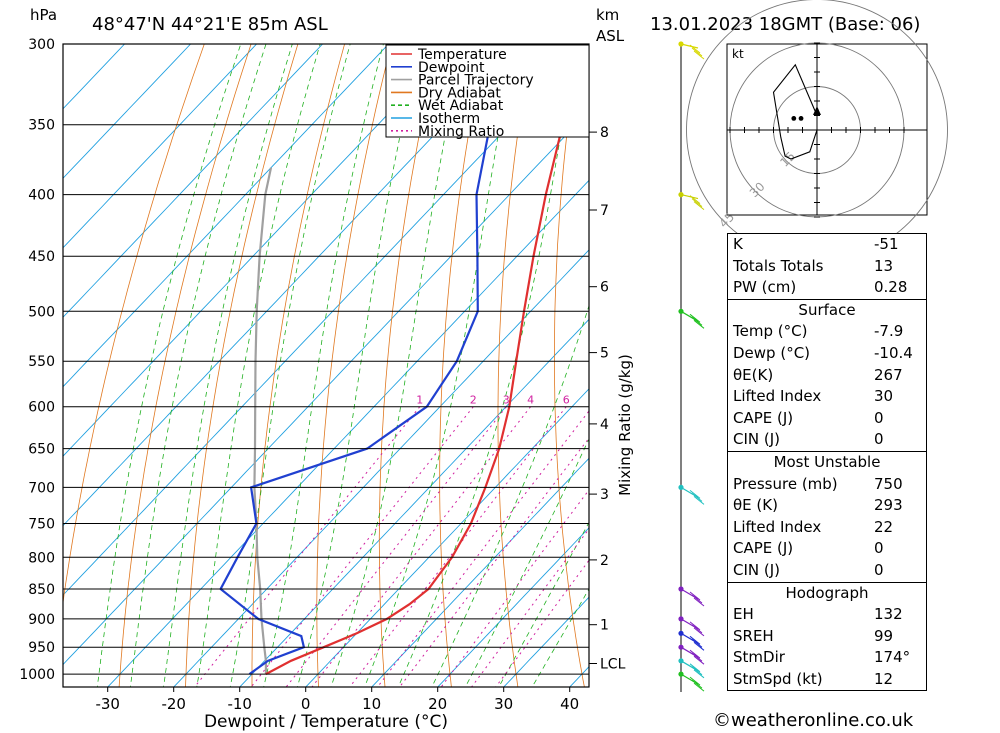  What do you see at coordinates (530, 400) in the screenshot?
I see `mixing-ratio-label: 4` at bounding box center [530, 400].